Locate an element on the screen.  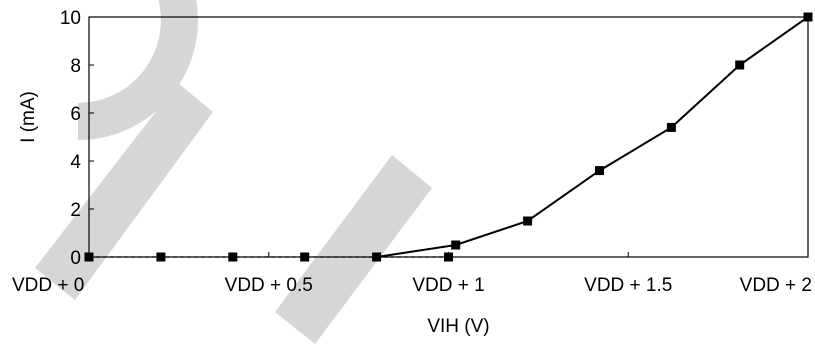
y-tick-label: 8 is located at coordinates (75, 66).